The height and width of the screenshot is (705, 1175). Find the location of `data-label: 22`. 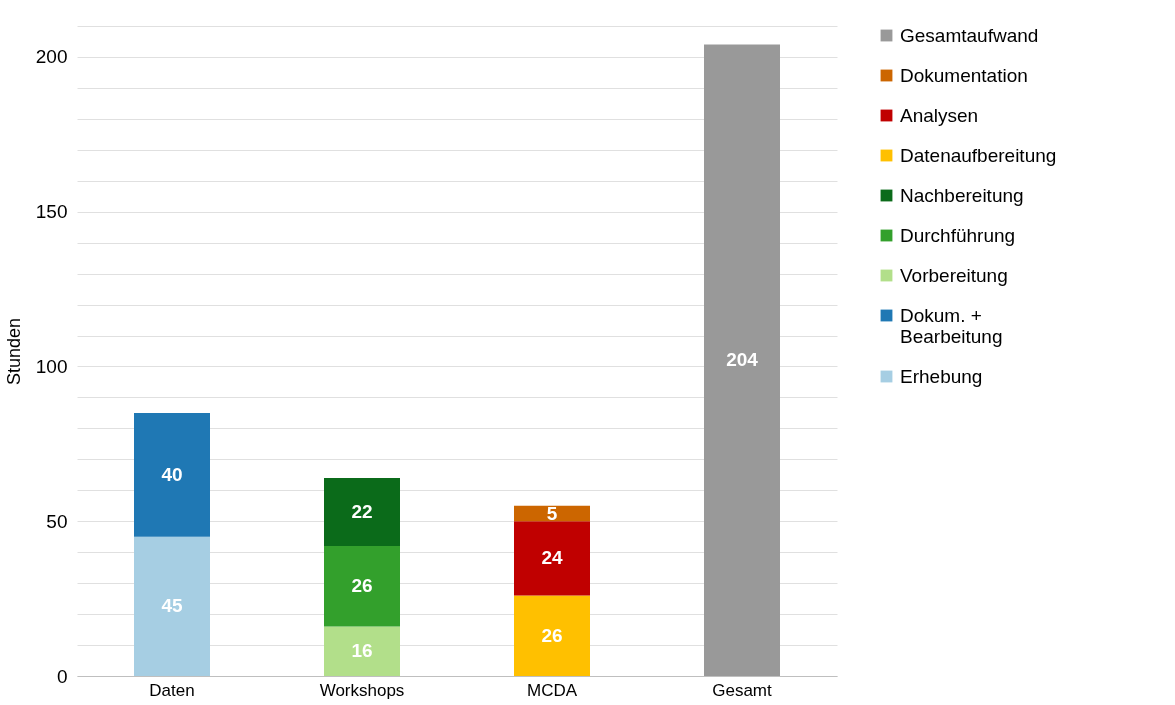

data-label: 22 is located at coordinates (362, 511).